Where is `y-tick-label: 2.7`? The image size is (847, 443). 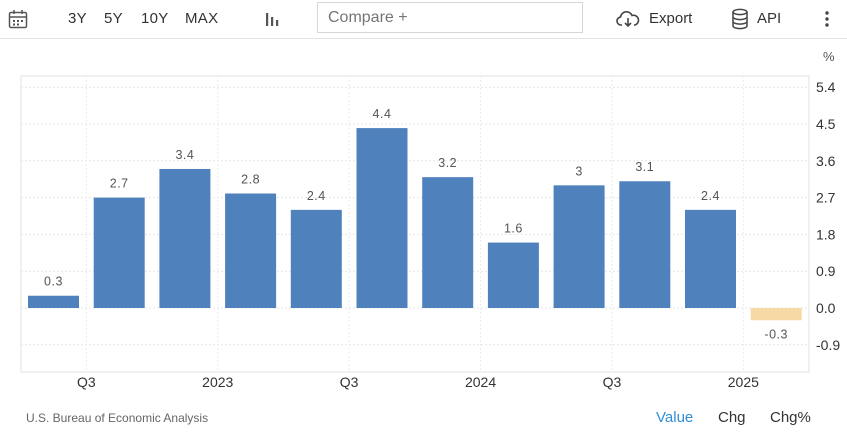
y-tick-label: 2.7 is located at coordinates (826, 198).